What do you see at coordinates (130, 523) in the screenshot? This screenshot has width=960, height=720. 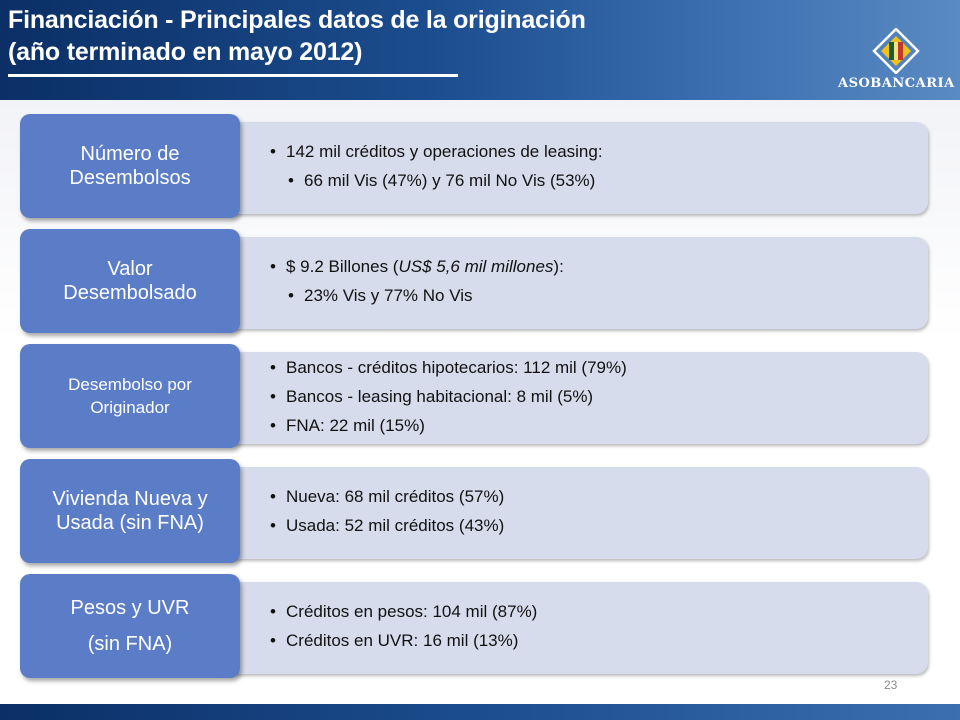 I see `row-label-line: Usada (sin FNA)` at bounding box center [130, 523].